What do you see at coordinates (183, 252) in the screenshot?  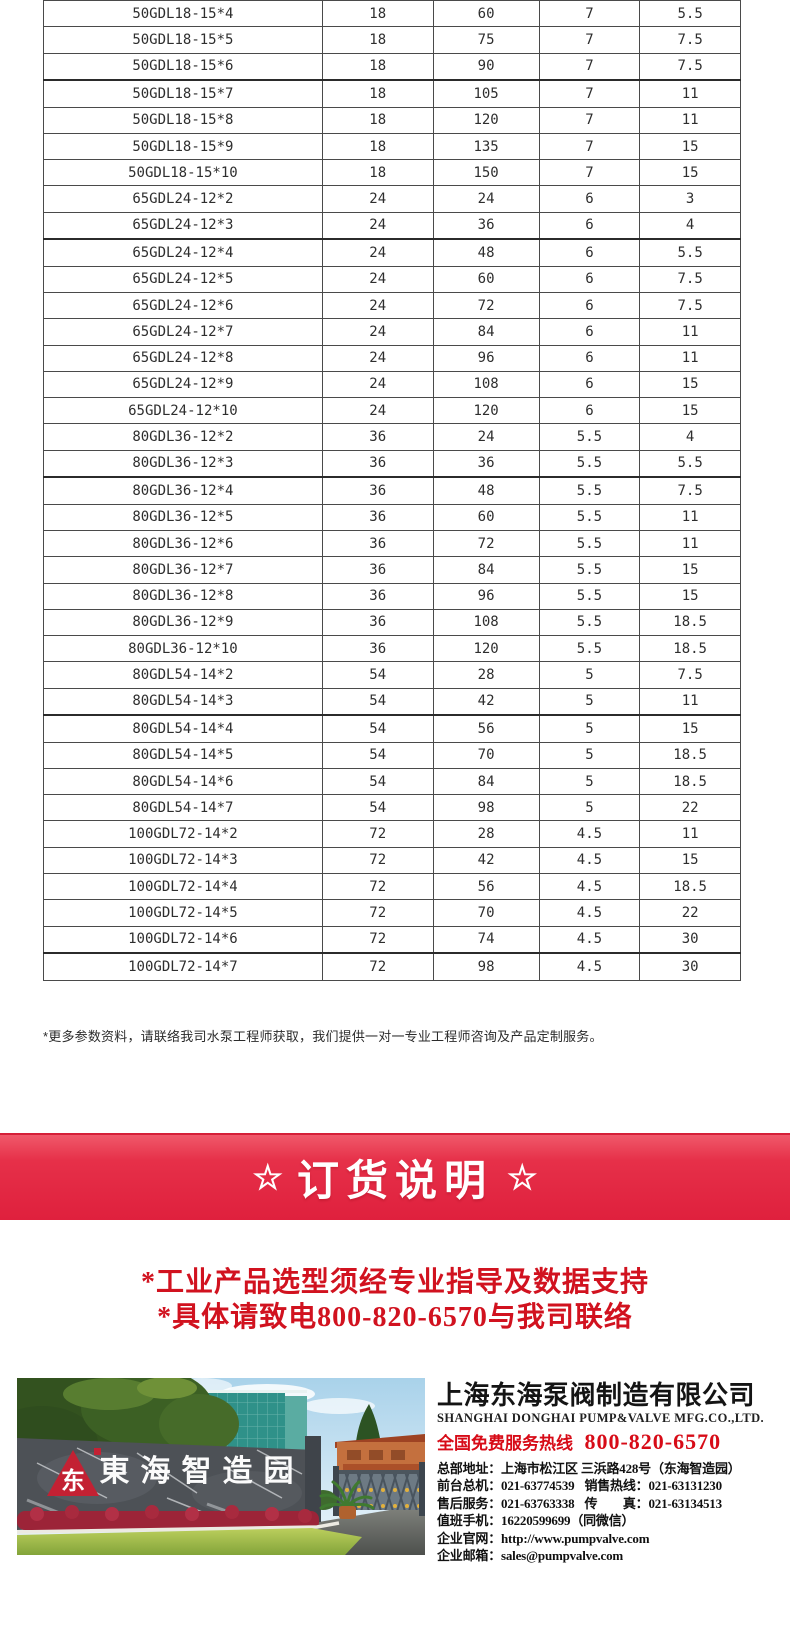 I see `model-cell: 65GDL24-12*4` at bounding box center [183, 252].